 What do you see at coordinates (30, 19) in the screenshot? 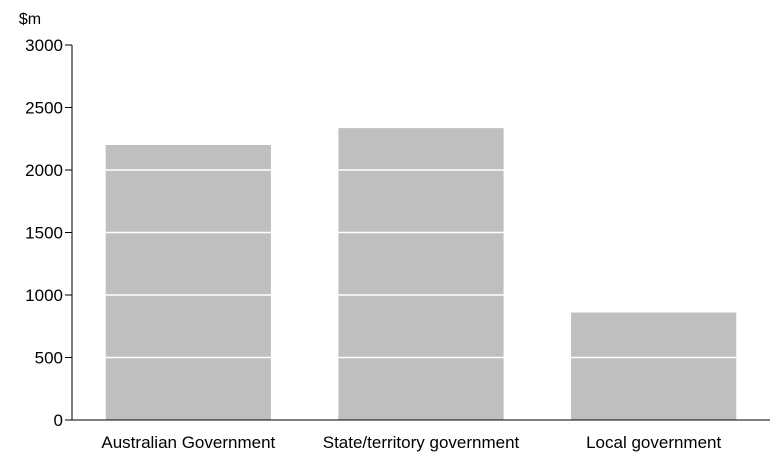
I see `y-axis-unit-label: $m` at bounding box center [30, 19].